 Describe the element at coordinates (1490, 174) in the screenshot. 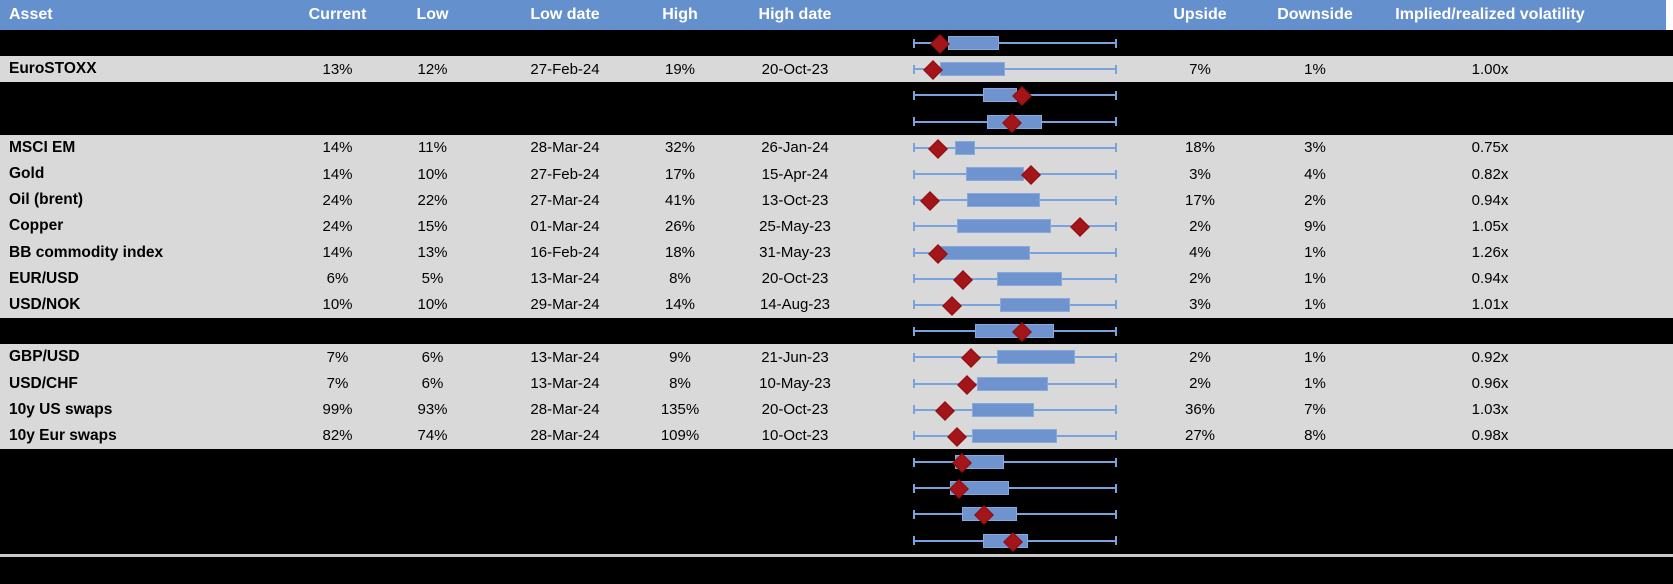

I see `implied-realized-cell: 0.82x` at that location.